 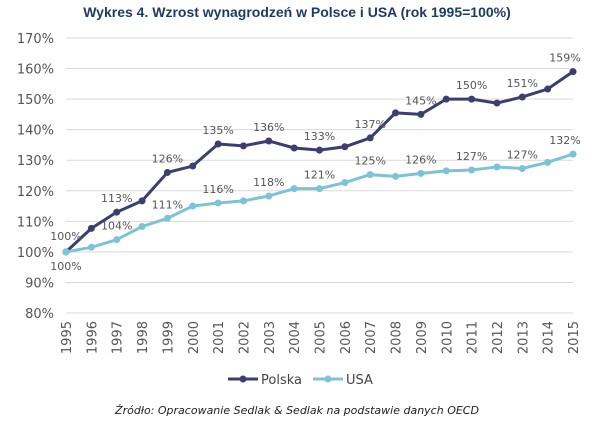 I want to click on legend-marker-usa, so click(x=328, y=379).